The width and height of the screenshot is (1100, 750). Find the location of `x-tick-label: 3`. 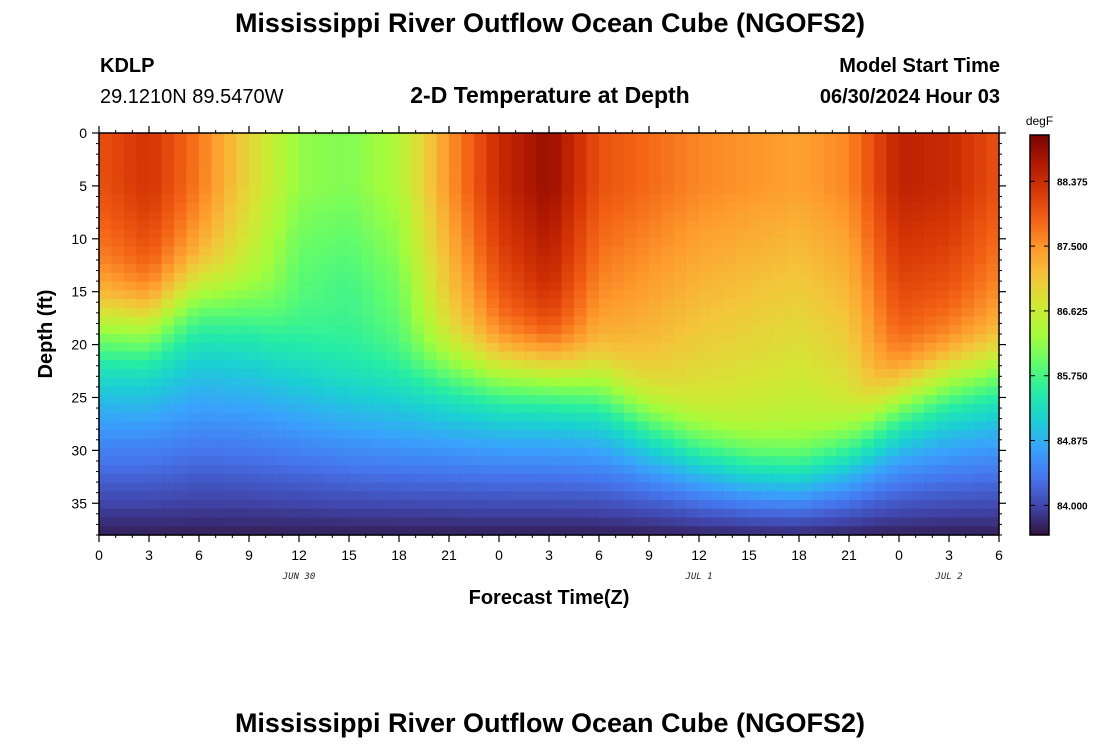

x-tick-label: 3 is located at coordinates (949, 555).